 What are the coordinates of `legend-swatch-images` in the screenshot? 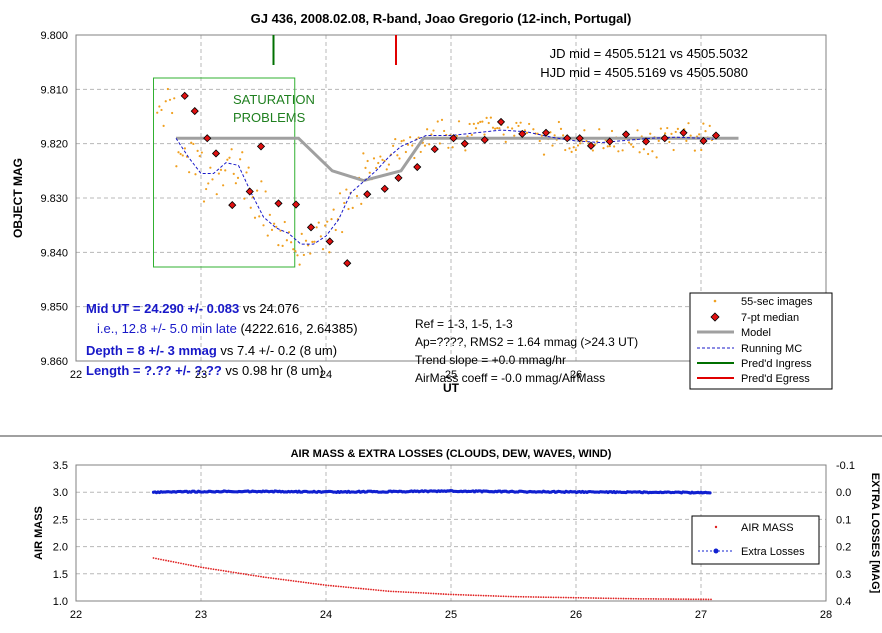 It's located at (715, 301).